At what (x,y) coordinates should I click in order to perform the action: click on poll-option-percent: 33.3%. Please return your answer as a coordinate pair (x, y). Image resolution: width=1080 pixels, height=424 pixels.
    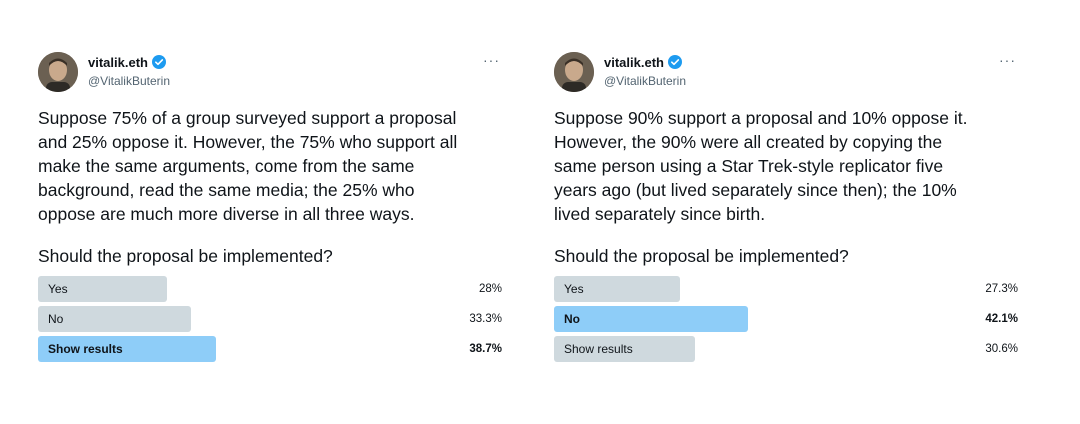
    Looking at the image, I should click on (485, 319).